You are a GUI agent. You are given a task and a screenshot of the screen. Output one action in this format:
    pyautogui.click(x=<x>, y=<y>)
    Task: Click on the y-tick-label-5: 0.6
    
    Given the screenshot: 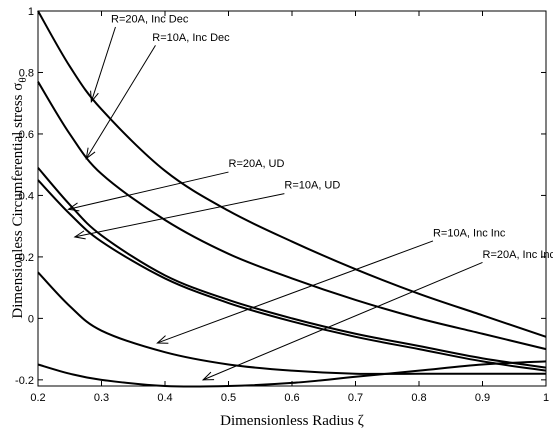 What is the action you would take?
    pyautogui.click(x=26, y=135)
    